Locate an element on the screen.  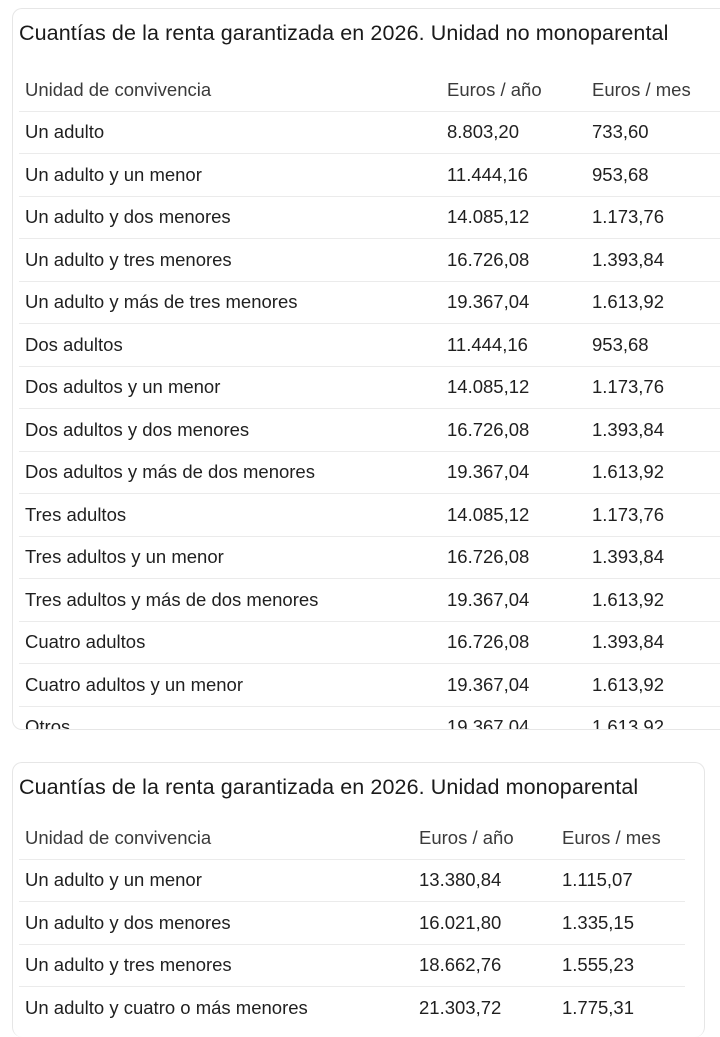
table-row: Un adulto 8.803,20 733,60 is located at coordinates (369, 132).